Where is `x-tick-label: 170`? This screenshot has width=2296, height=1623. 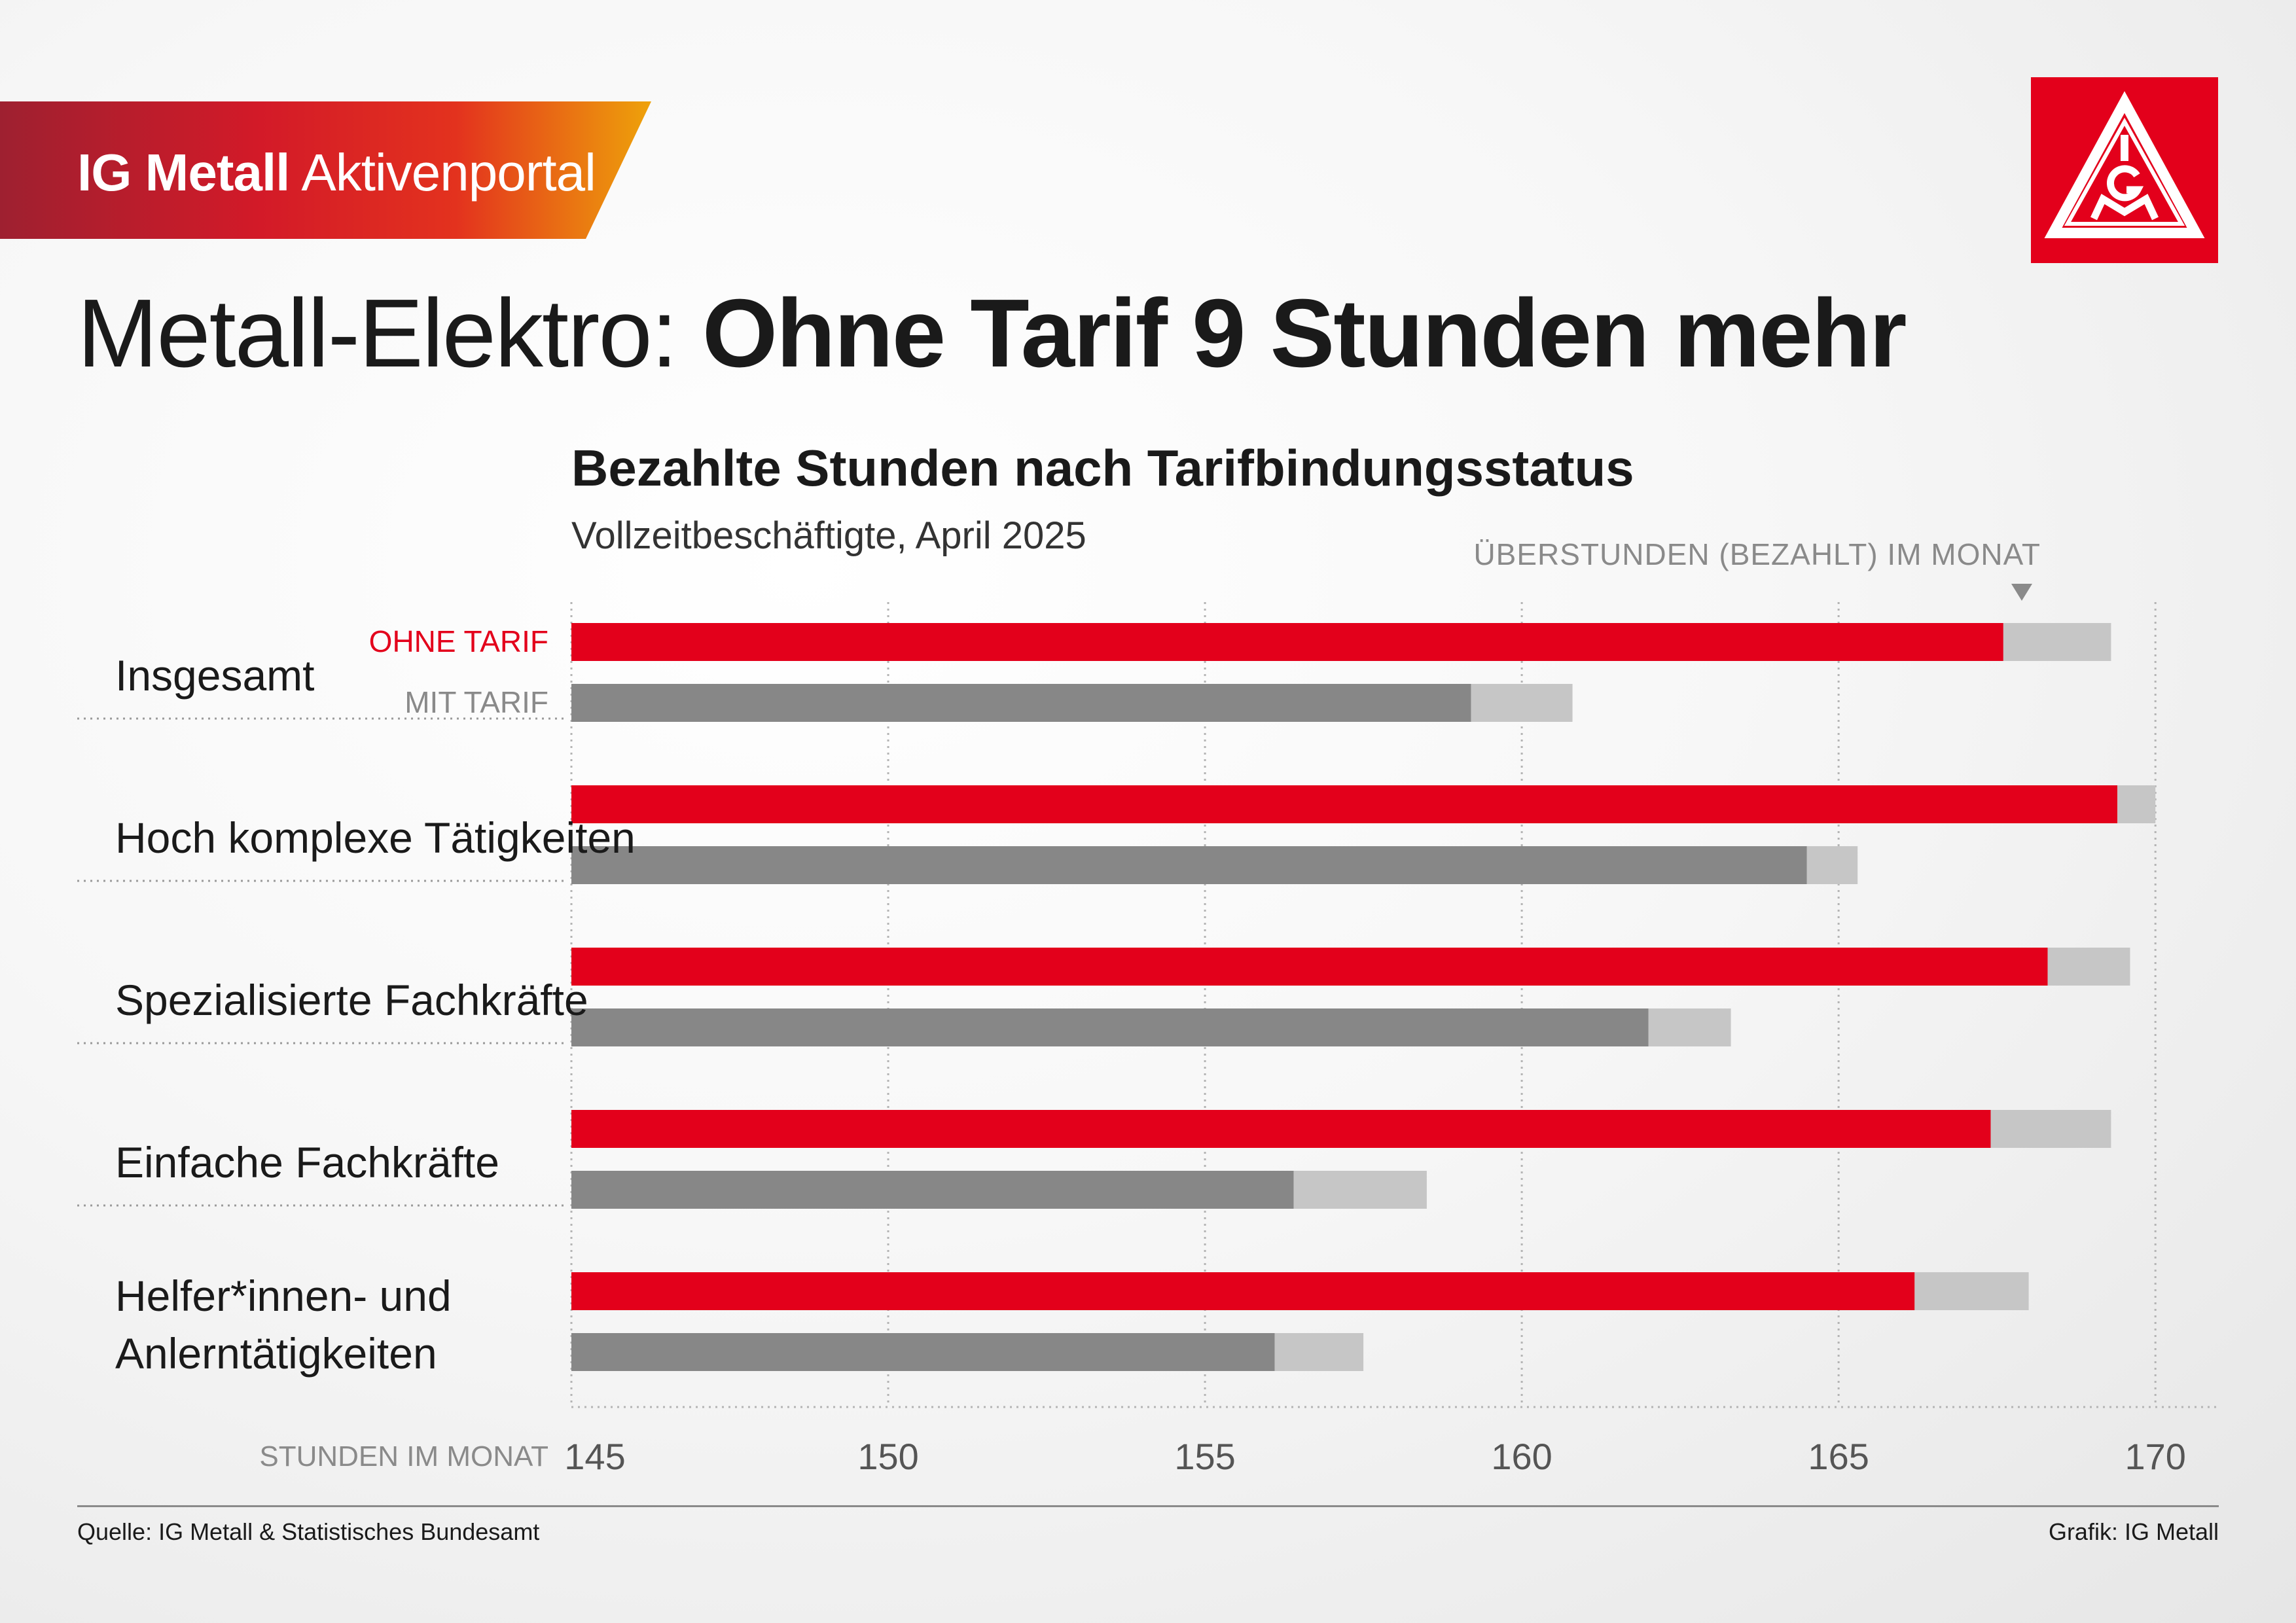
x-tick-label: 170 is located at coordinates (2155, 1456).